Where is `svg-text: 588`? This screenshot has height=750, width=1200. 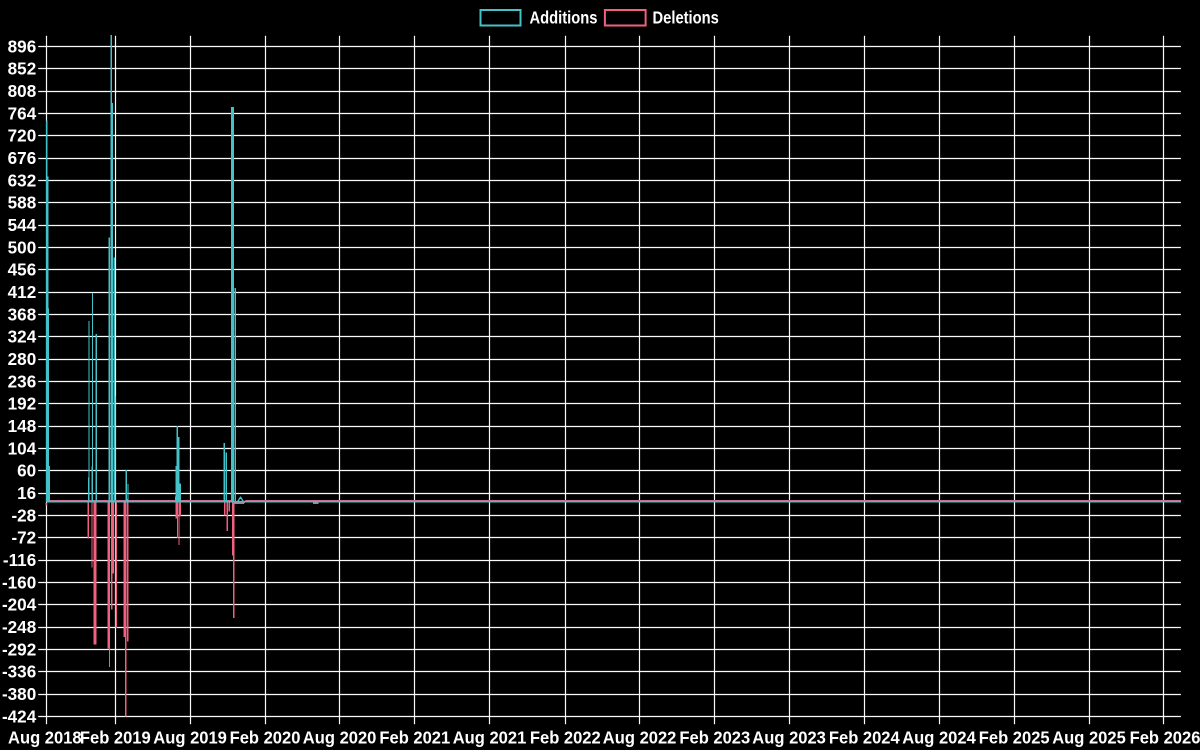 svg-text: 588 is located at coordinates (22, 202).